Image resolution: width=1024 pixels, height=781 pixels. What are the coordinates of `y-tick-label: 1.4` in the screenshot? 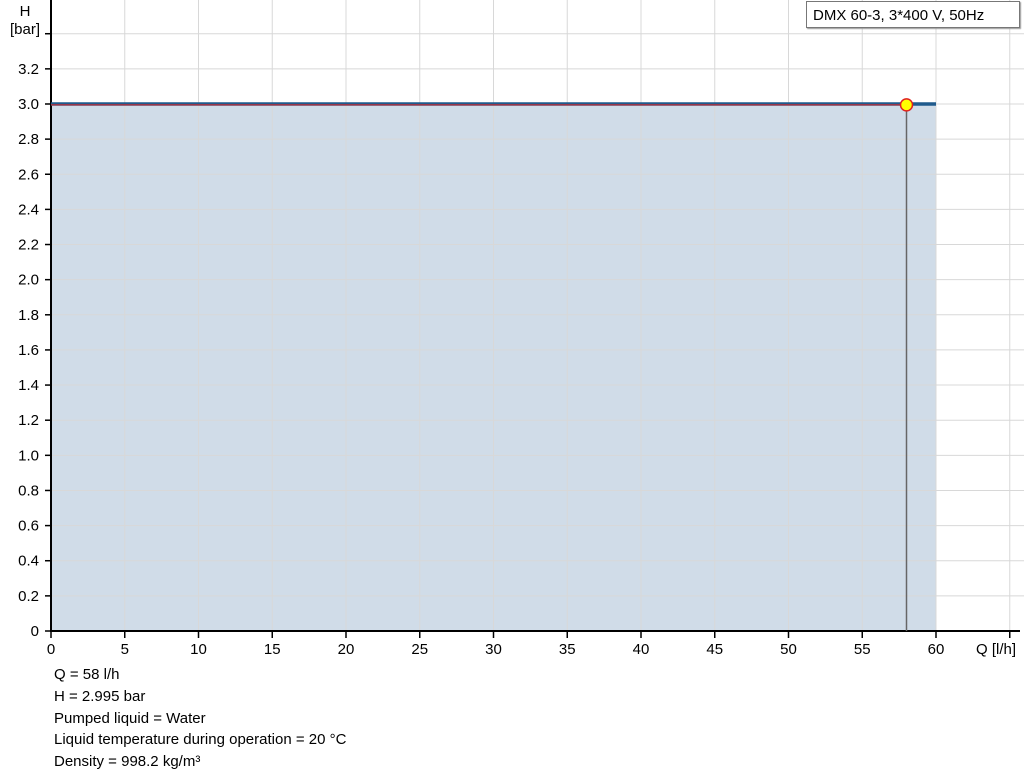 It's located at (28, 385).